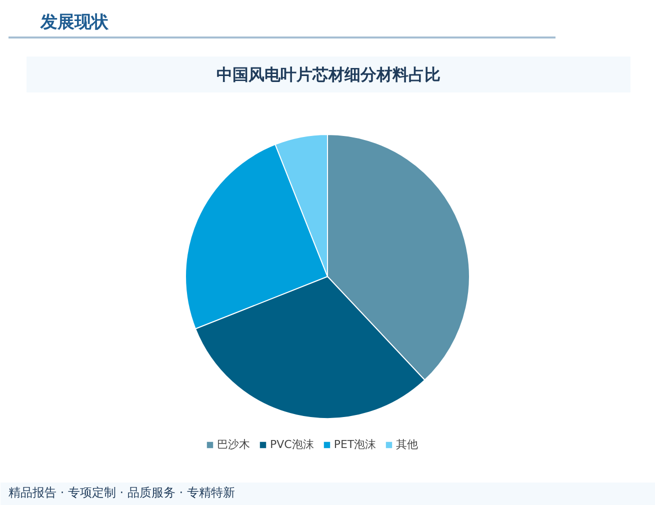 This screenshot has height=505, width=655. What do you see at coordinates (407, 444) in the screenshot?
I see `legend-label: 其他` at bounding box center [407, 444].